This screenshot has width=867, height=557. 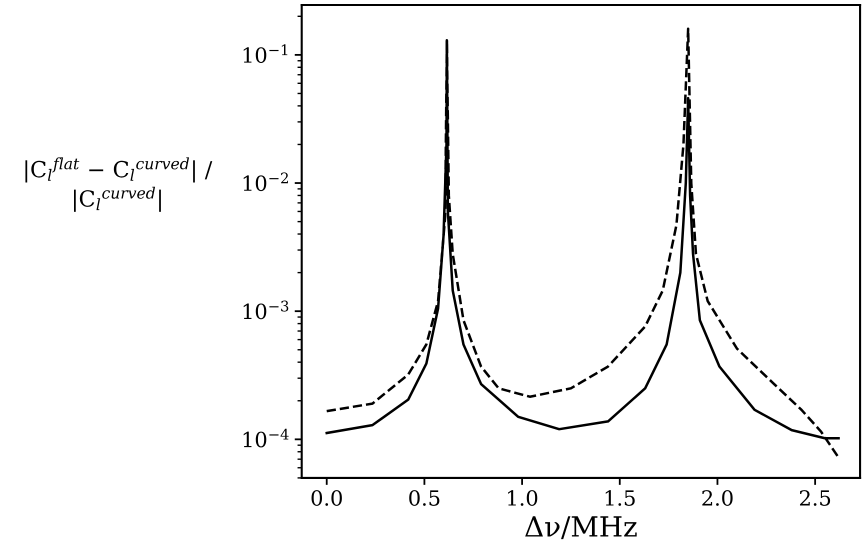 What do you see at coordinates (266, 182) in the screenshot?
I see `y-tick-label: 10$^{−2}$` at bounding box center [266, 182].